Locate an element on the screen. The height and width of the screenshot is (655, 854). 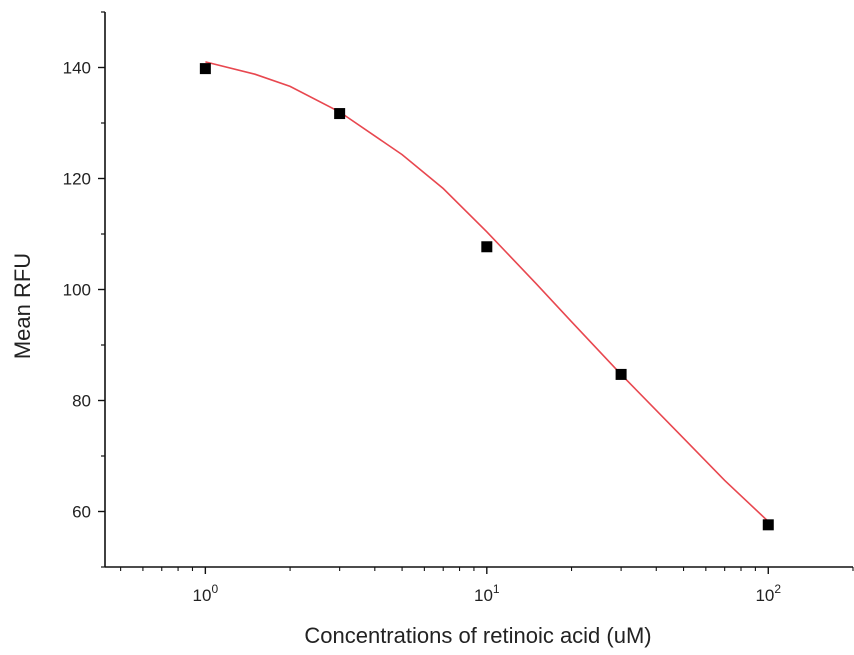
y-tick-label: 120 is located at coordinates (77, 179).